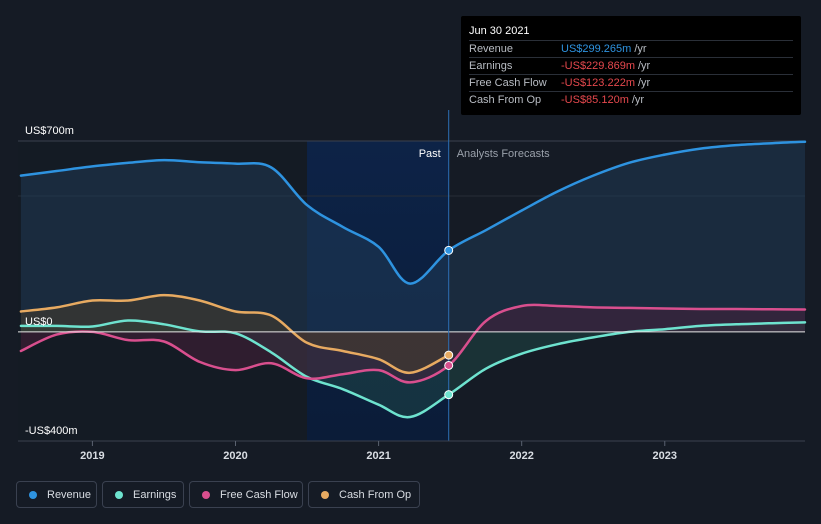 The height and width of the screenshot is (524, 821). I want to click on tooltip-row-free-cash-flow: Free Cash Flow -US$123.222m/yr, so click(631, 83).